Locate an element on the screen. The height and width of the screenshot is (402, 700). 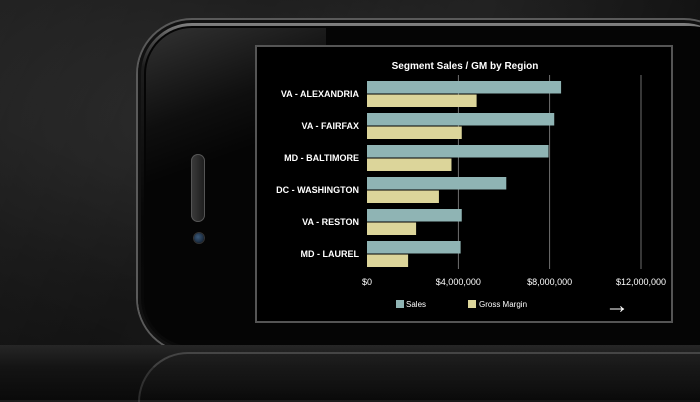
bars is located at coordinates (464, 174).